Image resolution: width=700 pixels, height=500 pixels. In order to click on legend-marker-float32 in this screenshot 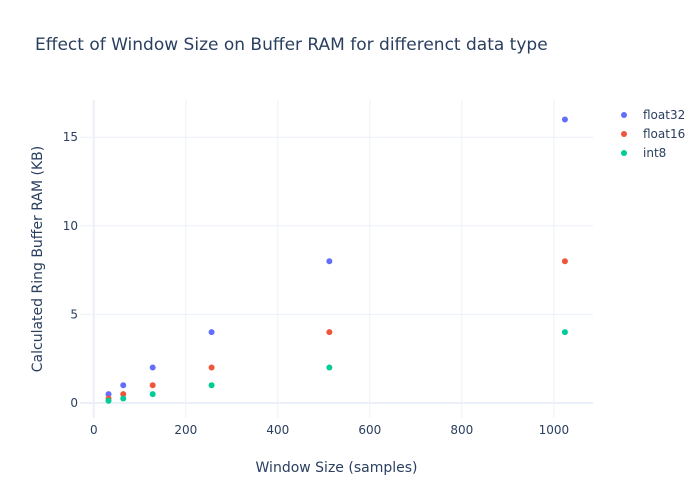, I will do `click(624, 115)`.